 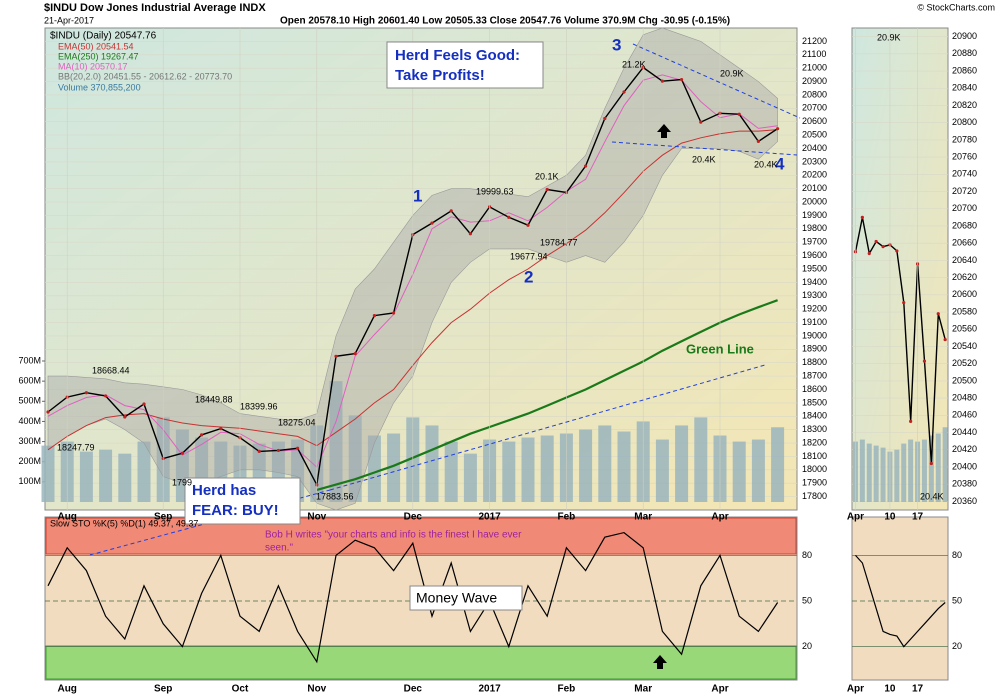 I want to click on price-note: 17883.56, so click(x=335, y=496).